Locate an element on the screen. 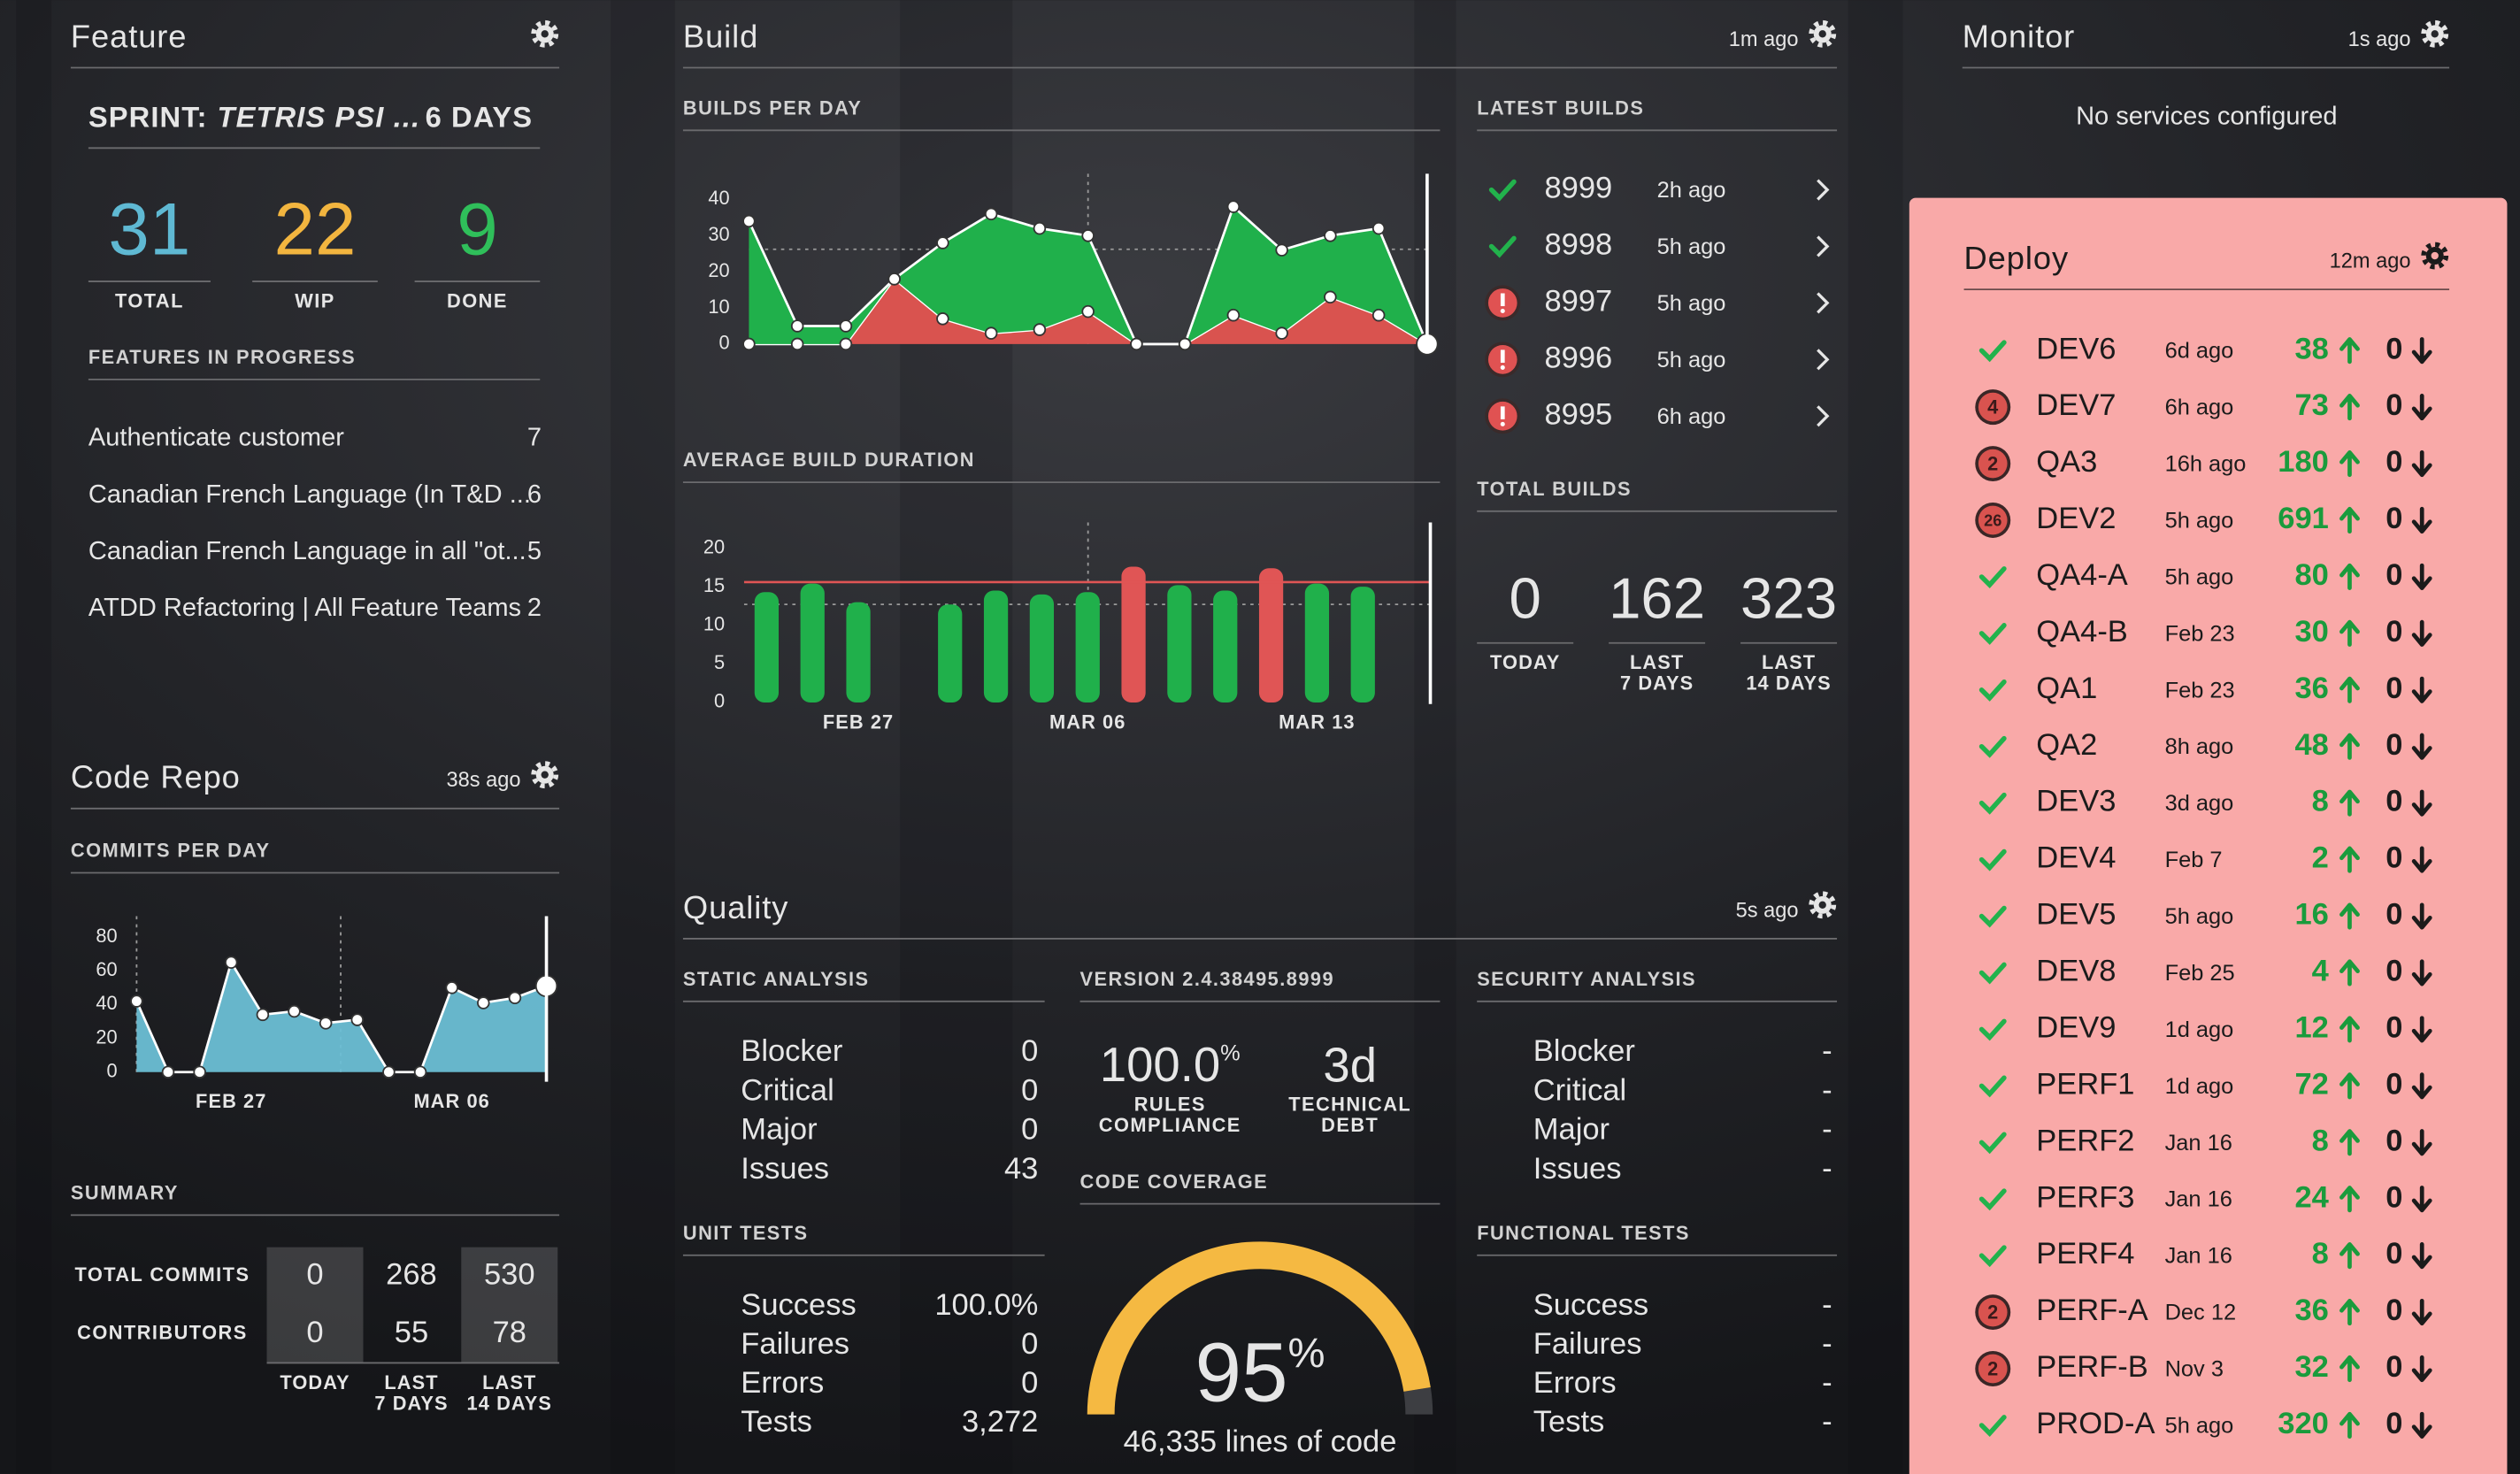  updated-time: 5s ago is located at coordinates (1767, 911).